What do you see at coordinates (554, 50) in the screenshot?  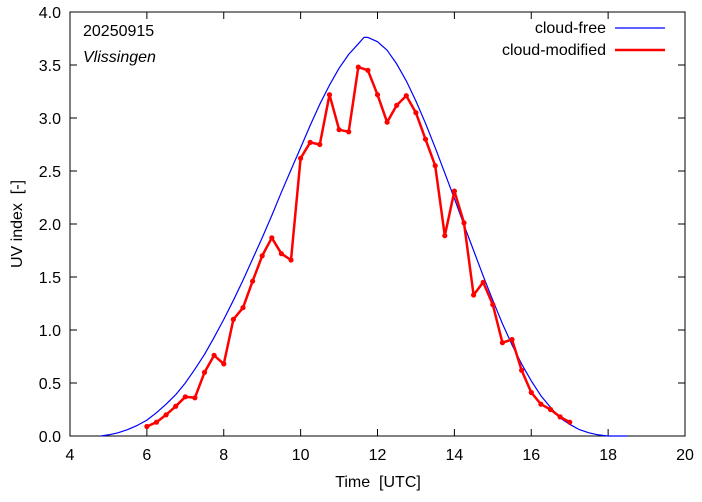 I see `legend-label-cloud-modified: cloud-modified` at bounding box center [554, 50].